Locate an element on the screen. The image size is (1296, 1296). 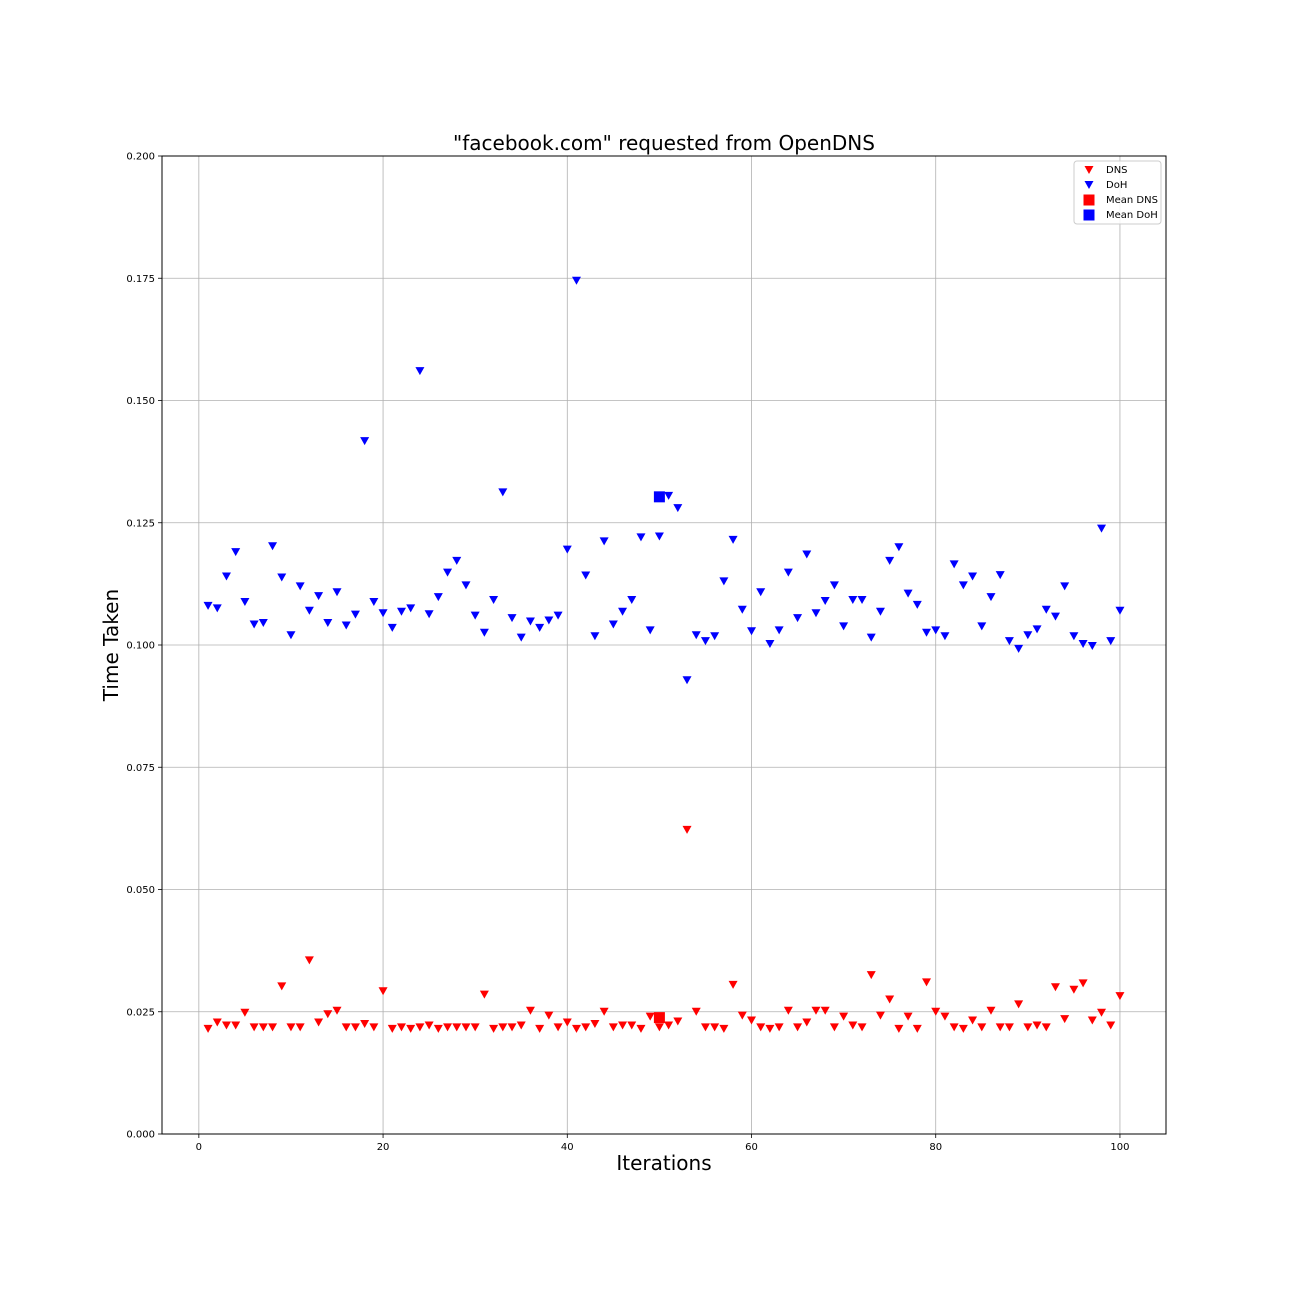
chart-title: "facebook.com" requested from OpenDNS is located at coordinates (664, 143).